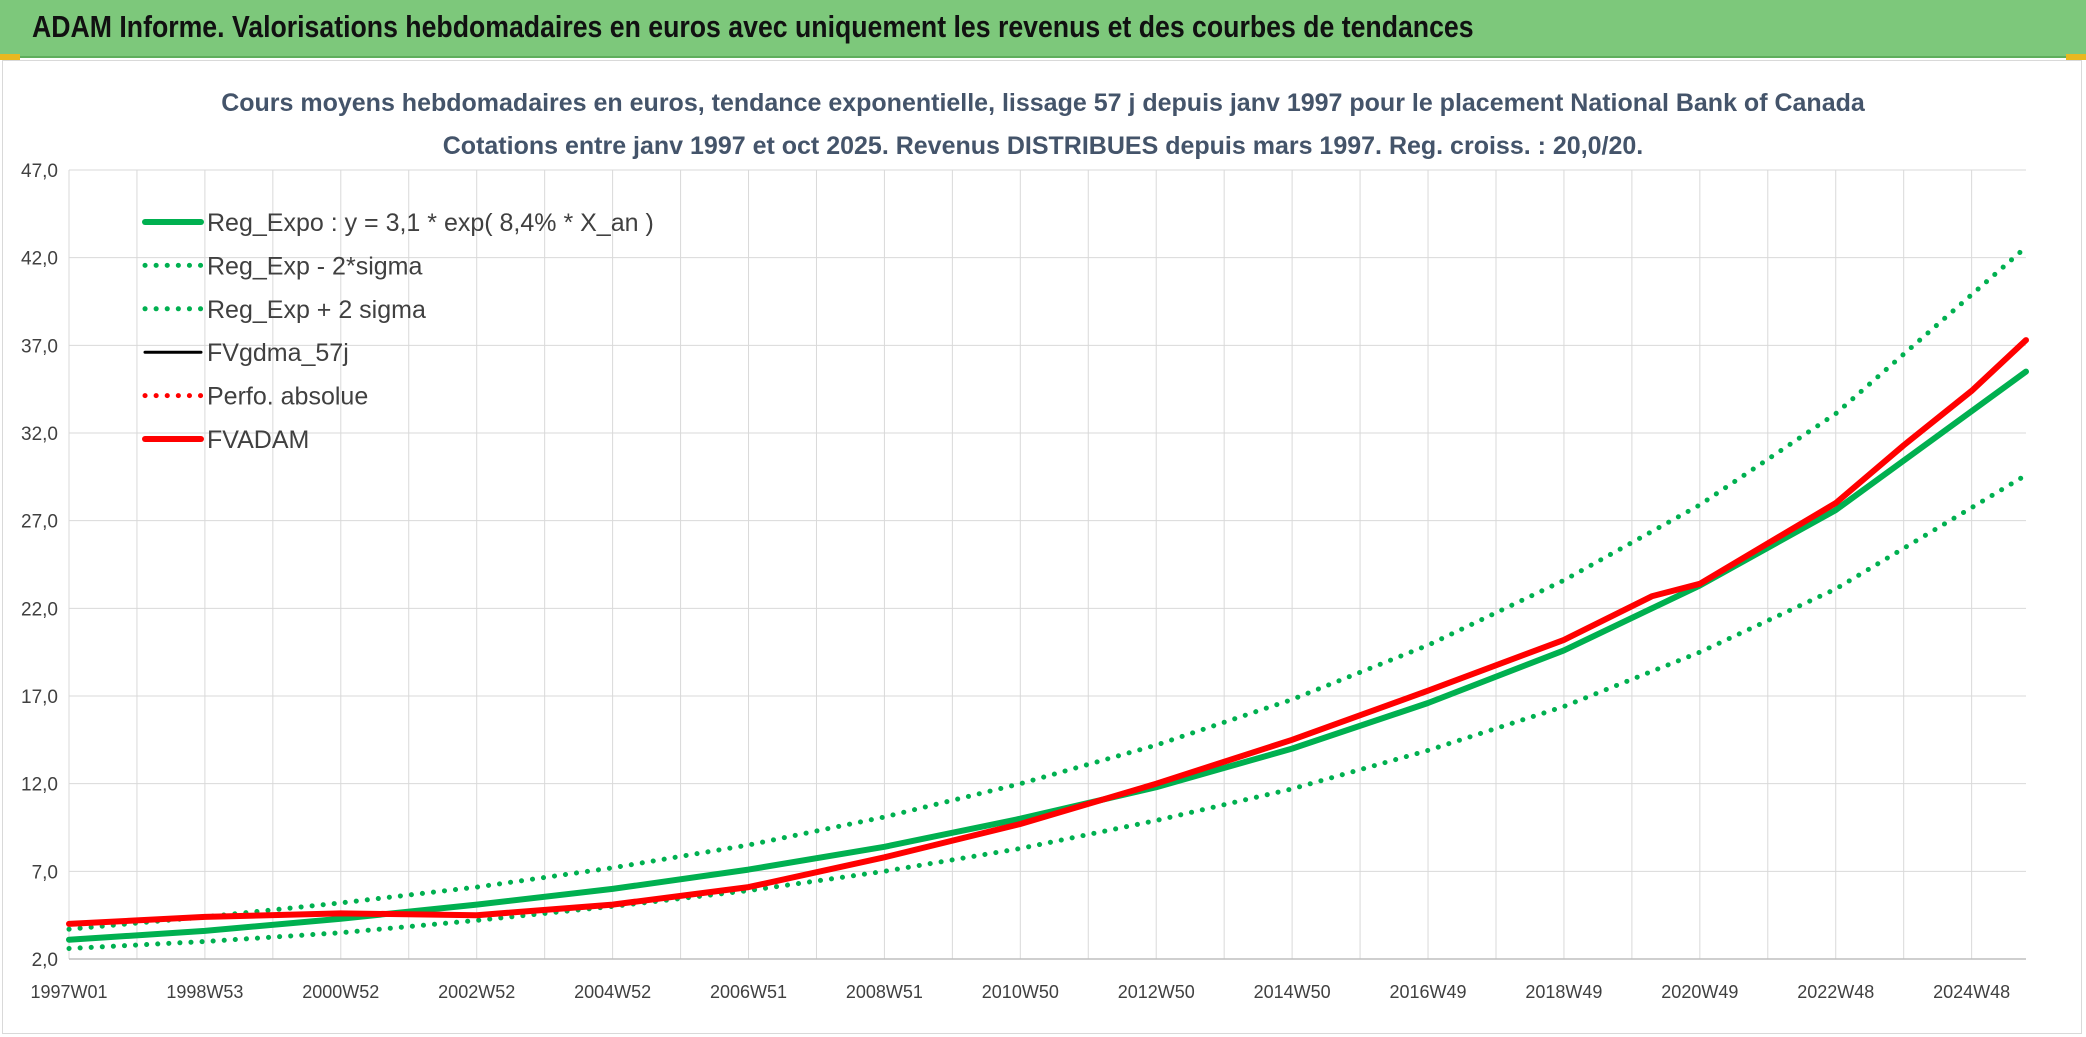 The image size is (2086, 1037). I want to click on y-tick-label: 2,0, so click(45, 960).